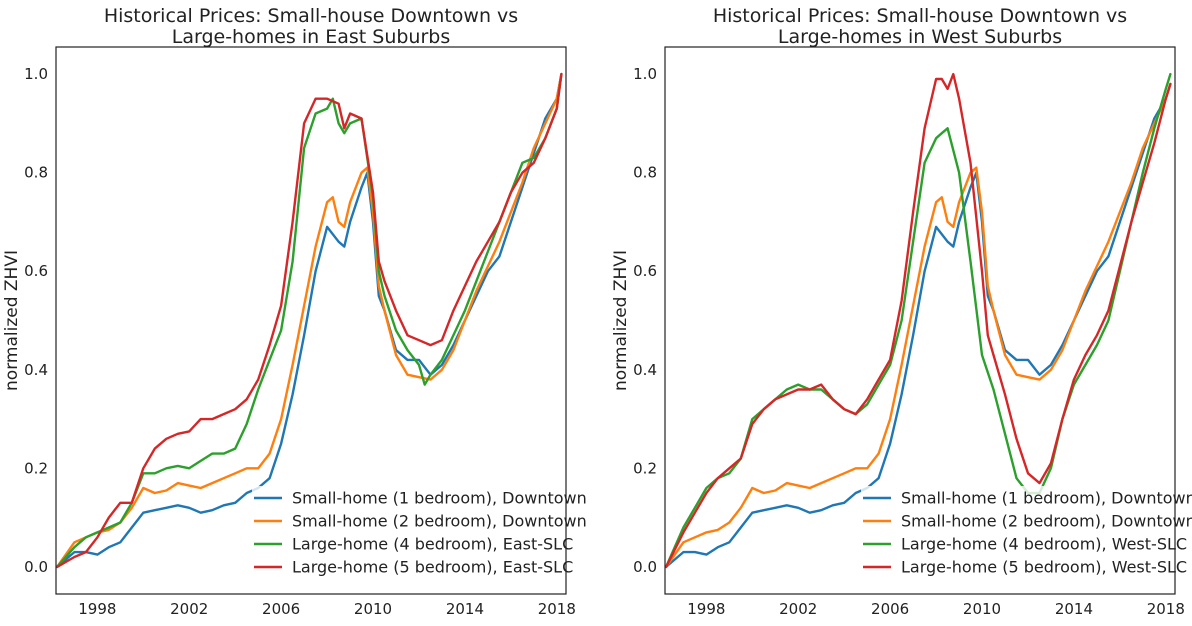  Describe the element at coordinates (645, 567) in the screenshot. I see `chart2-y-tick-label: 0.0` at that location.